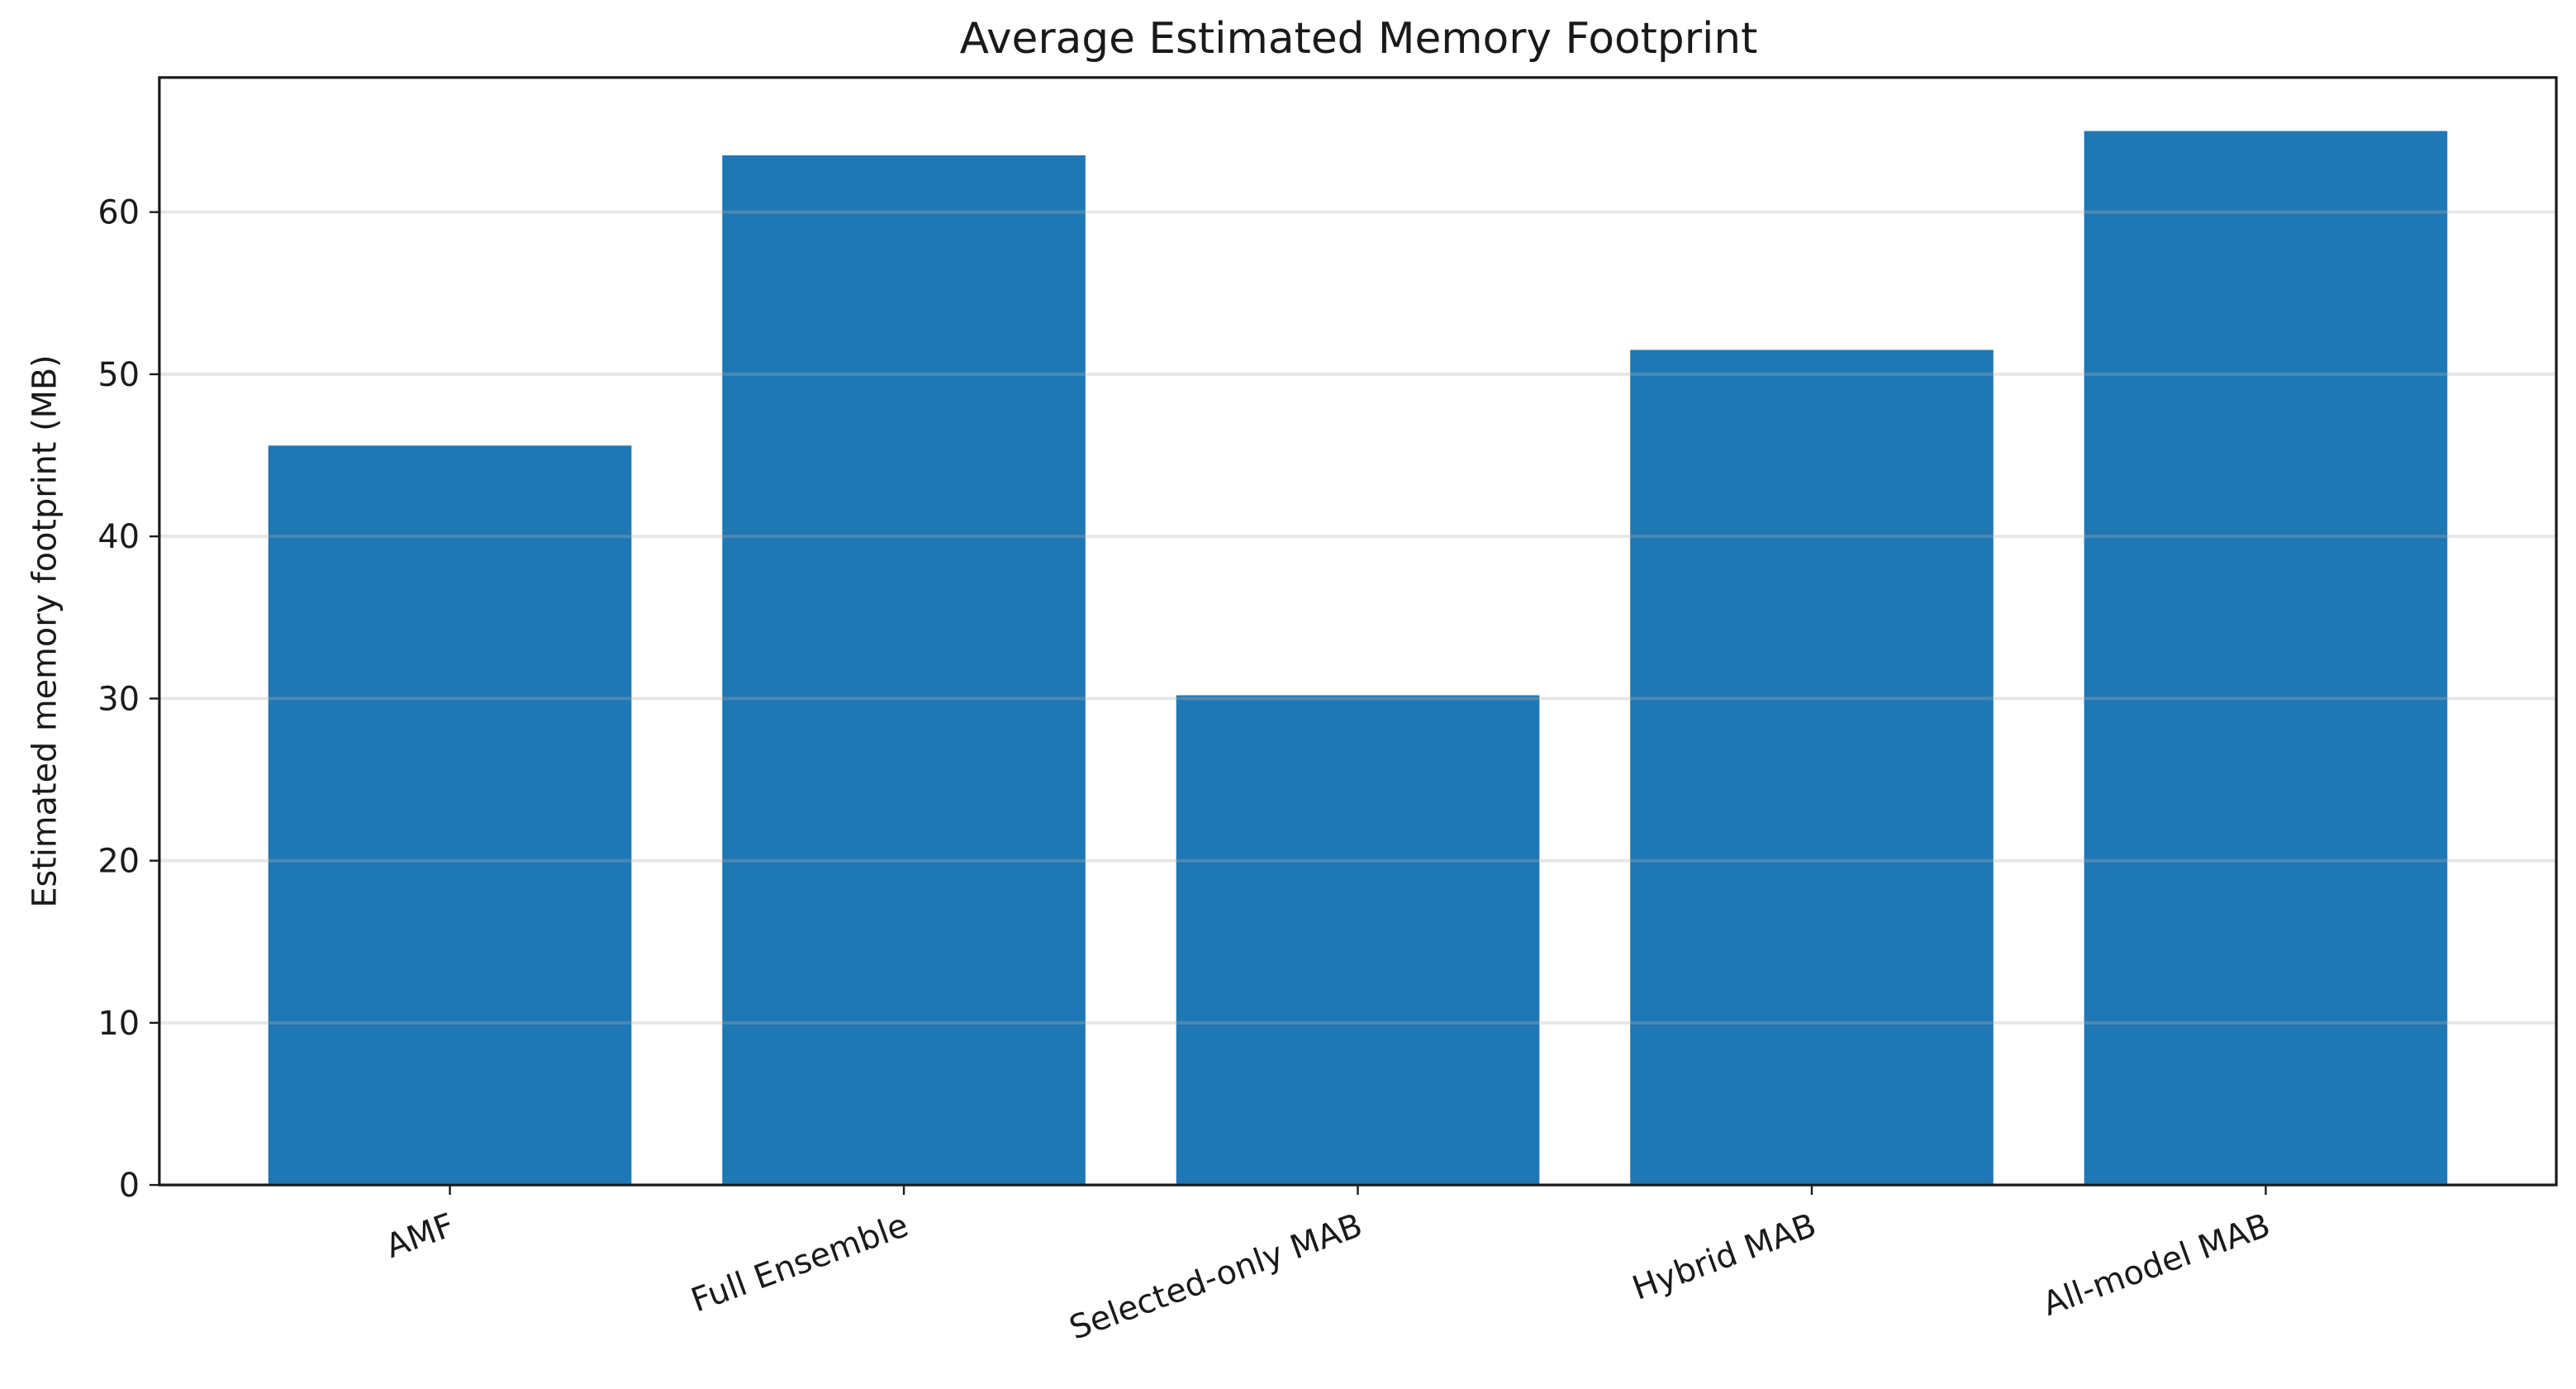 The image size is (2576, 1389). Describe the element at coordinates (1359, 39) in the screenshot. I see `chart-title: Average Estimated Memory Footprint` at that location.